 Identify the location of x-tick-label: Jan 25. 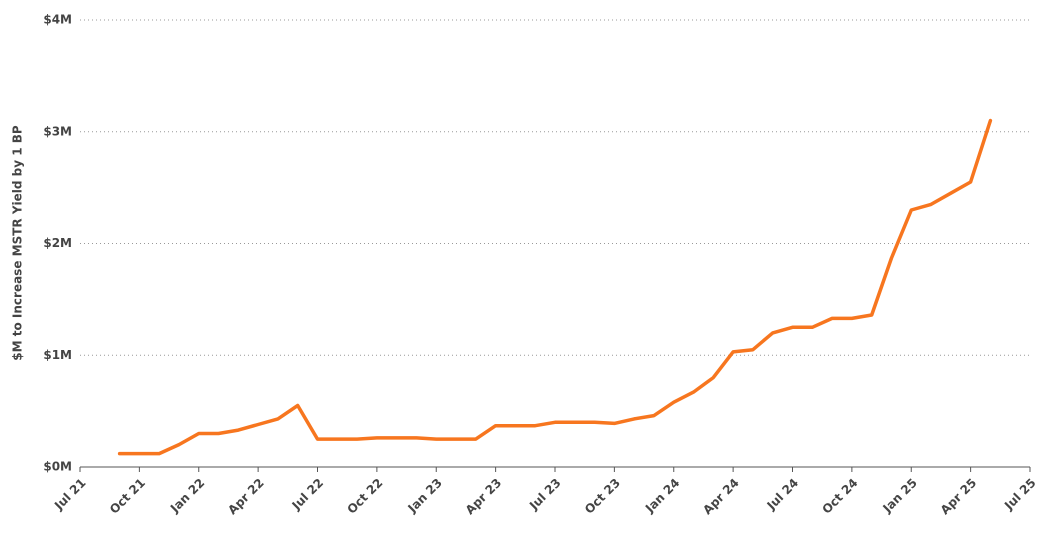
(900, 496).